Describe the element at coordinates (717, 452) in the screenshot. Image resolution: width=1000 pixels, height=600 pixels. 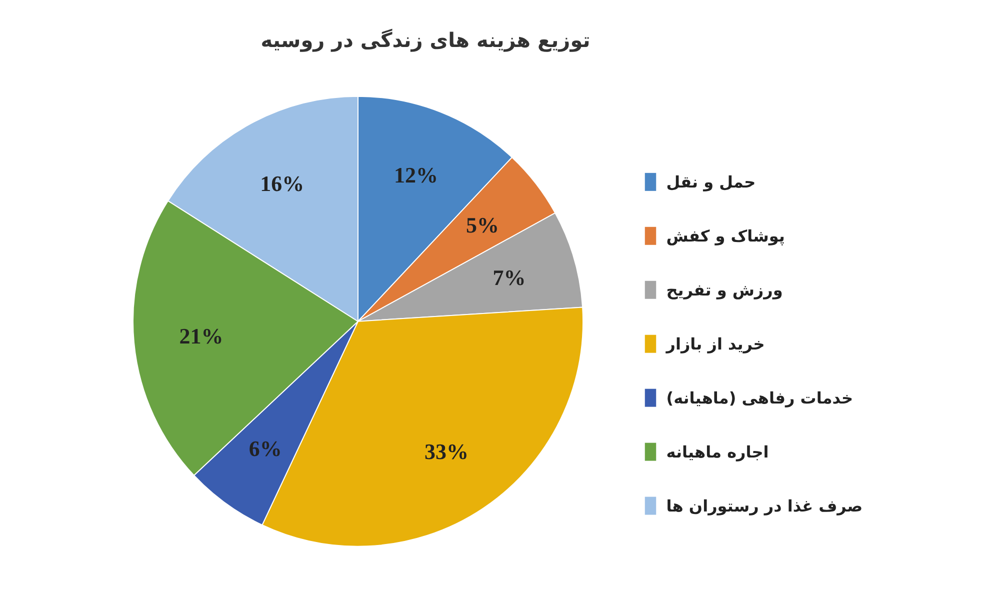
I see `legend-label: اجاره ماهیانه` at that location.